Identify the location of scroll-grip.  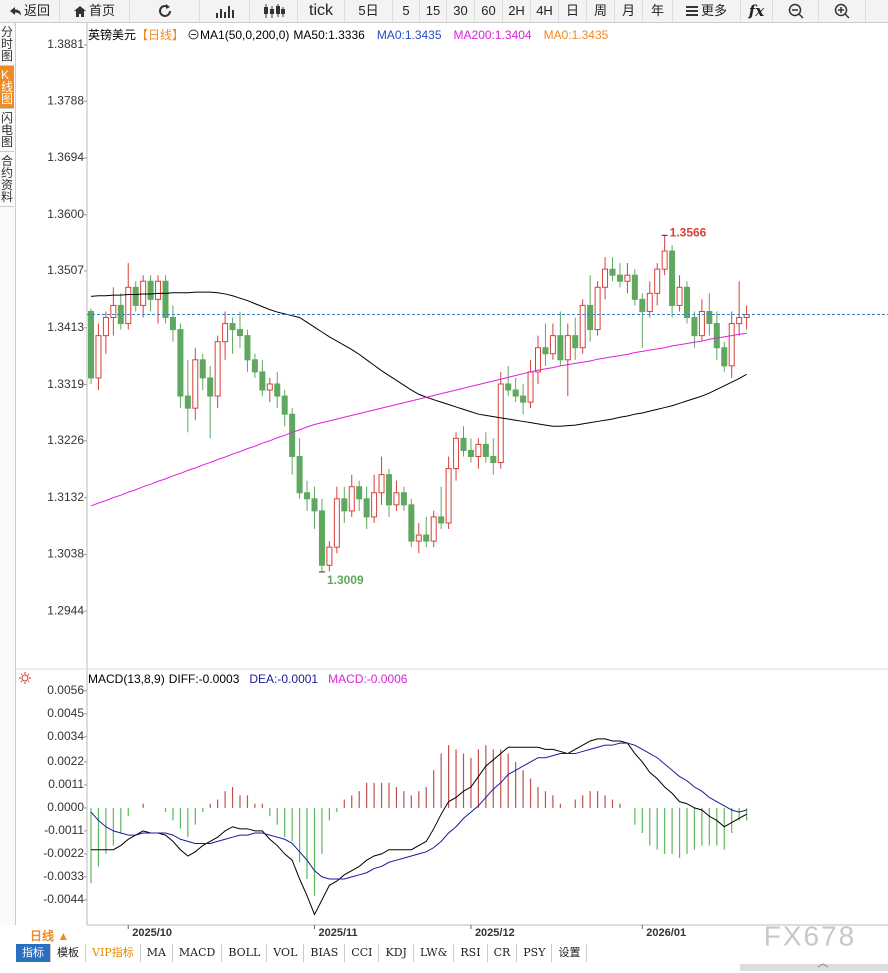
(823, 965).